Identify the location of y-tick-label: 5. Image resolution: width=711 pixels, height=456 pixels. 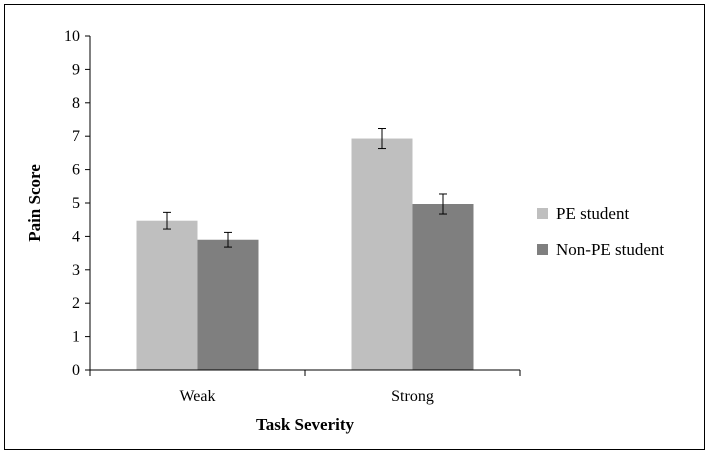
(76, 203).